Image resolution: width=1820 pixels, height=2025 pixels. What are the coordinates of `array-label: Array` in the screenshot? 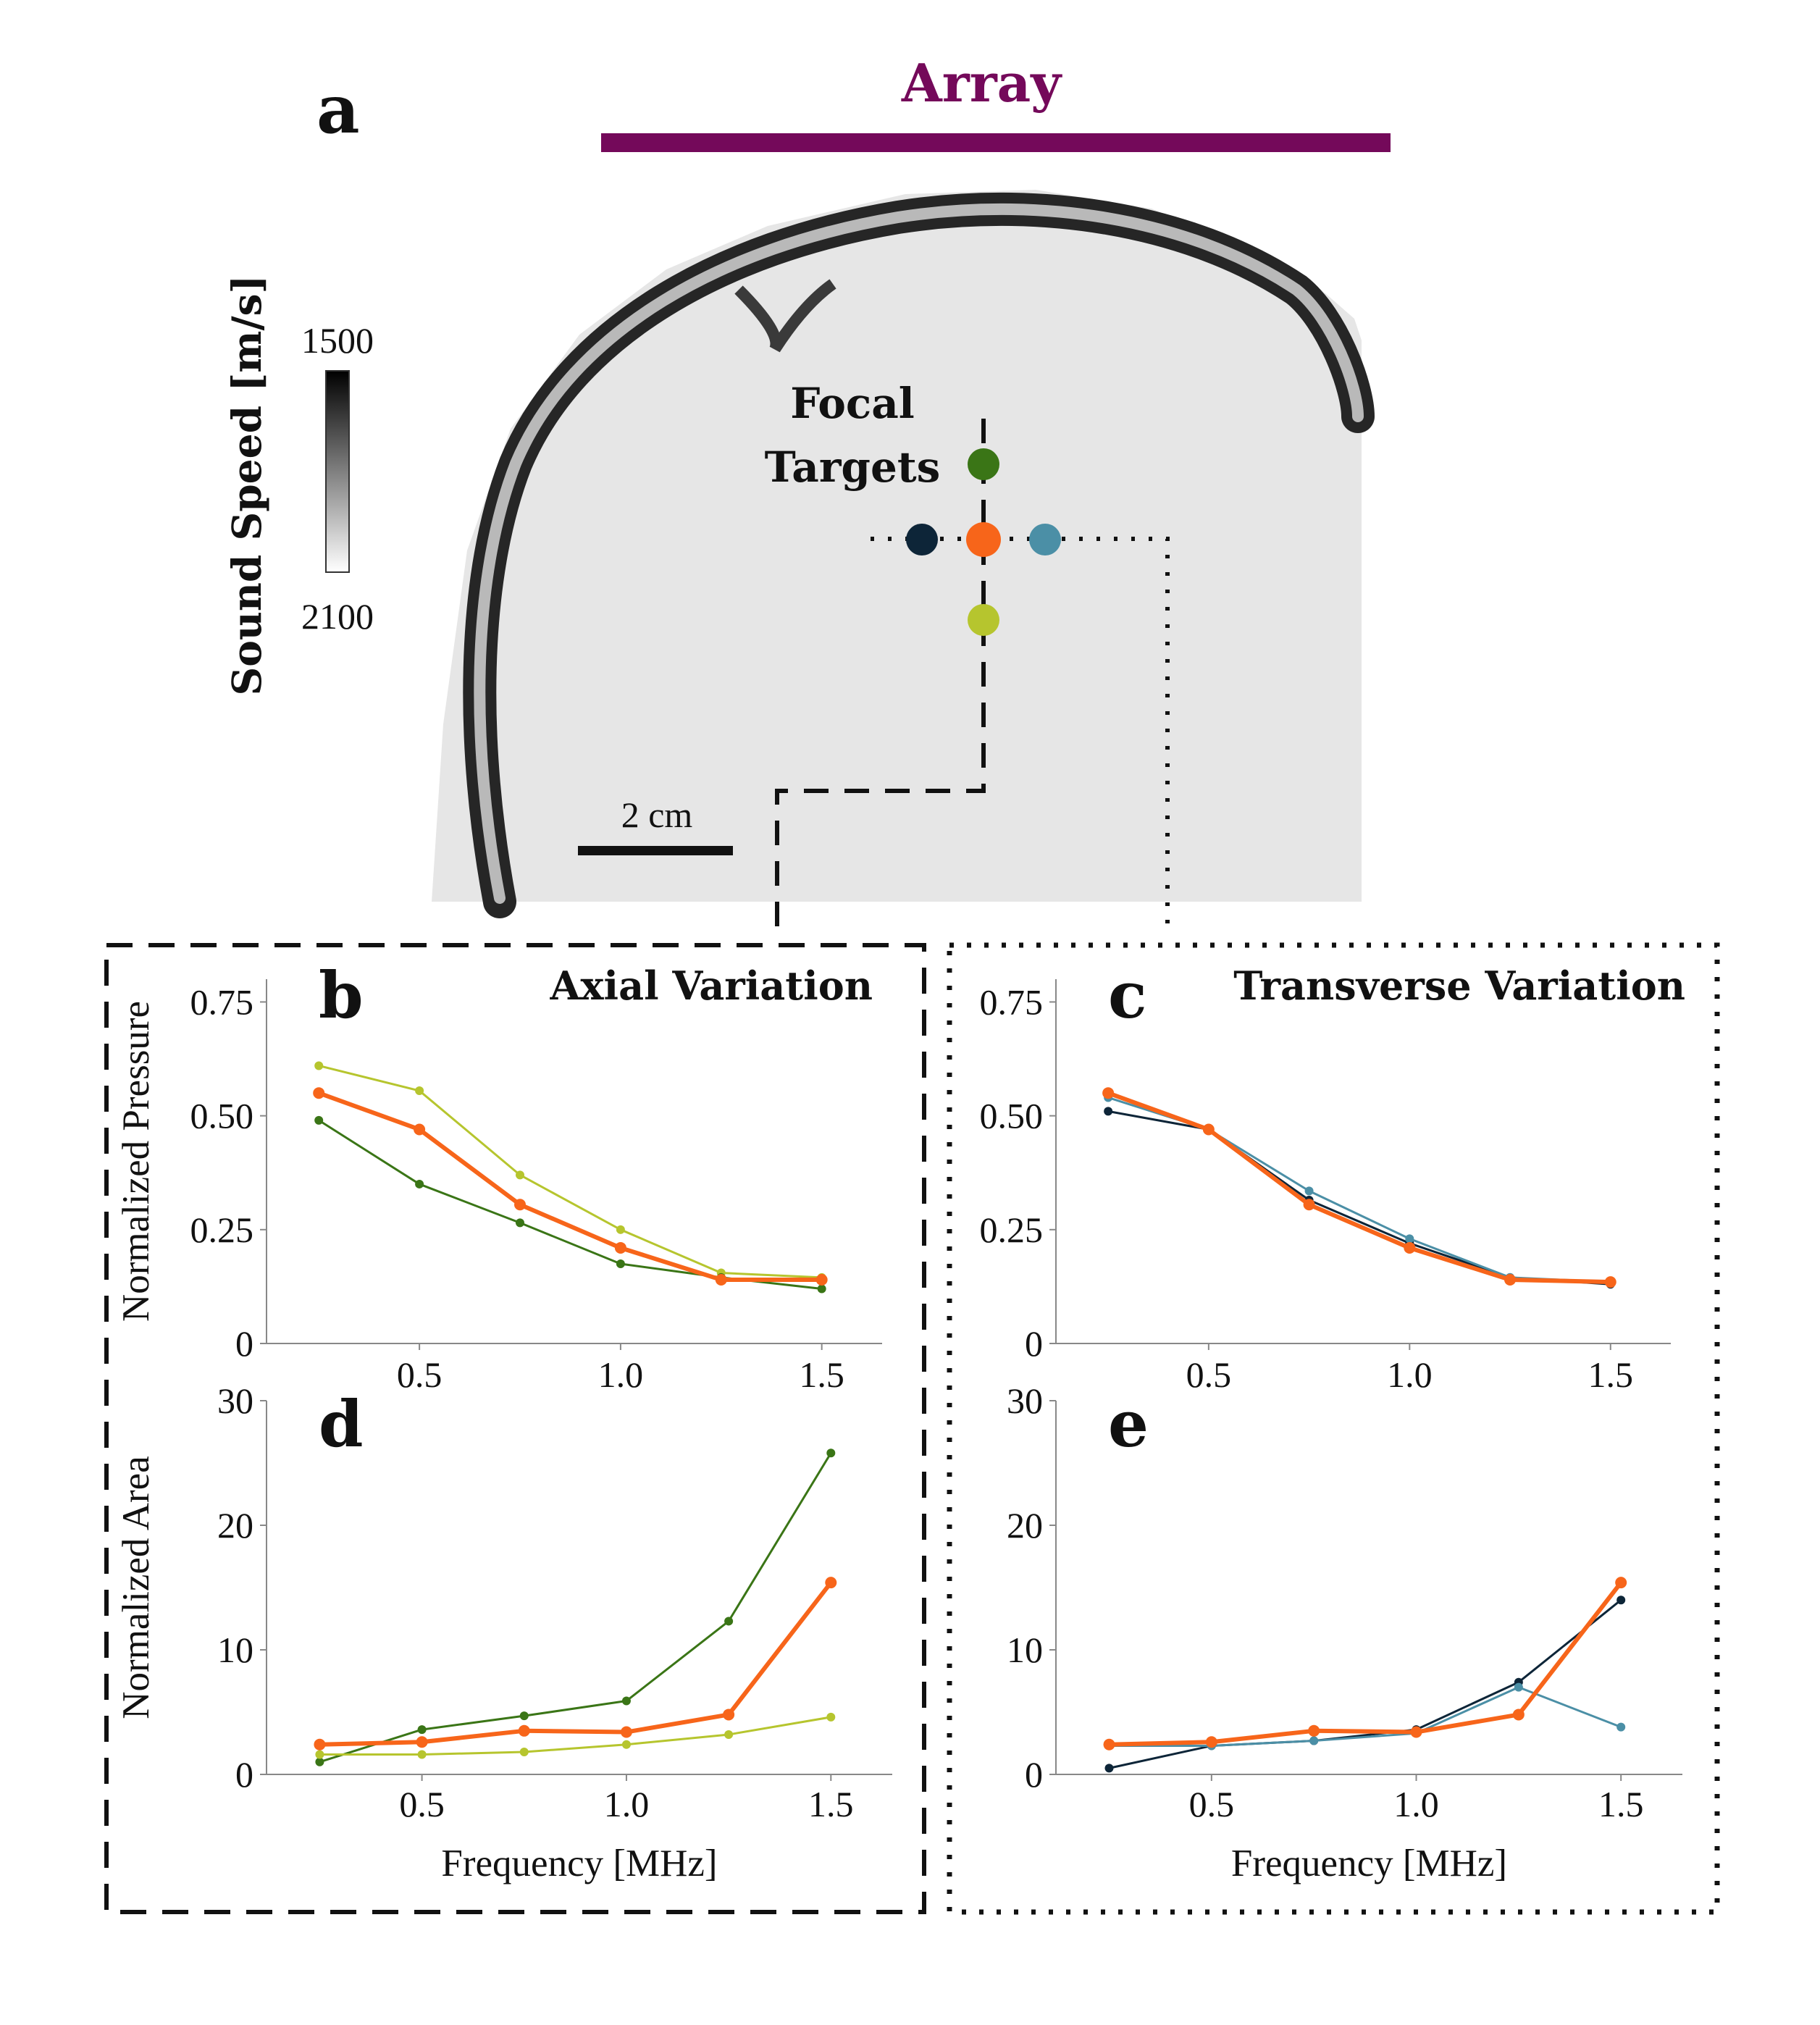 It's located at (981, 83).